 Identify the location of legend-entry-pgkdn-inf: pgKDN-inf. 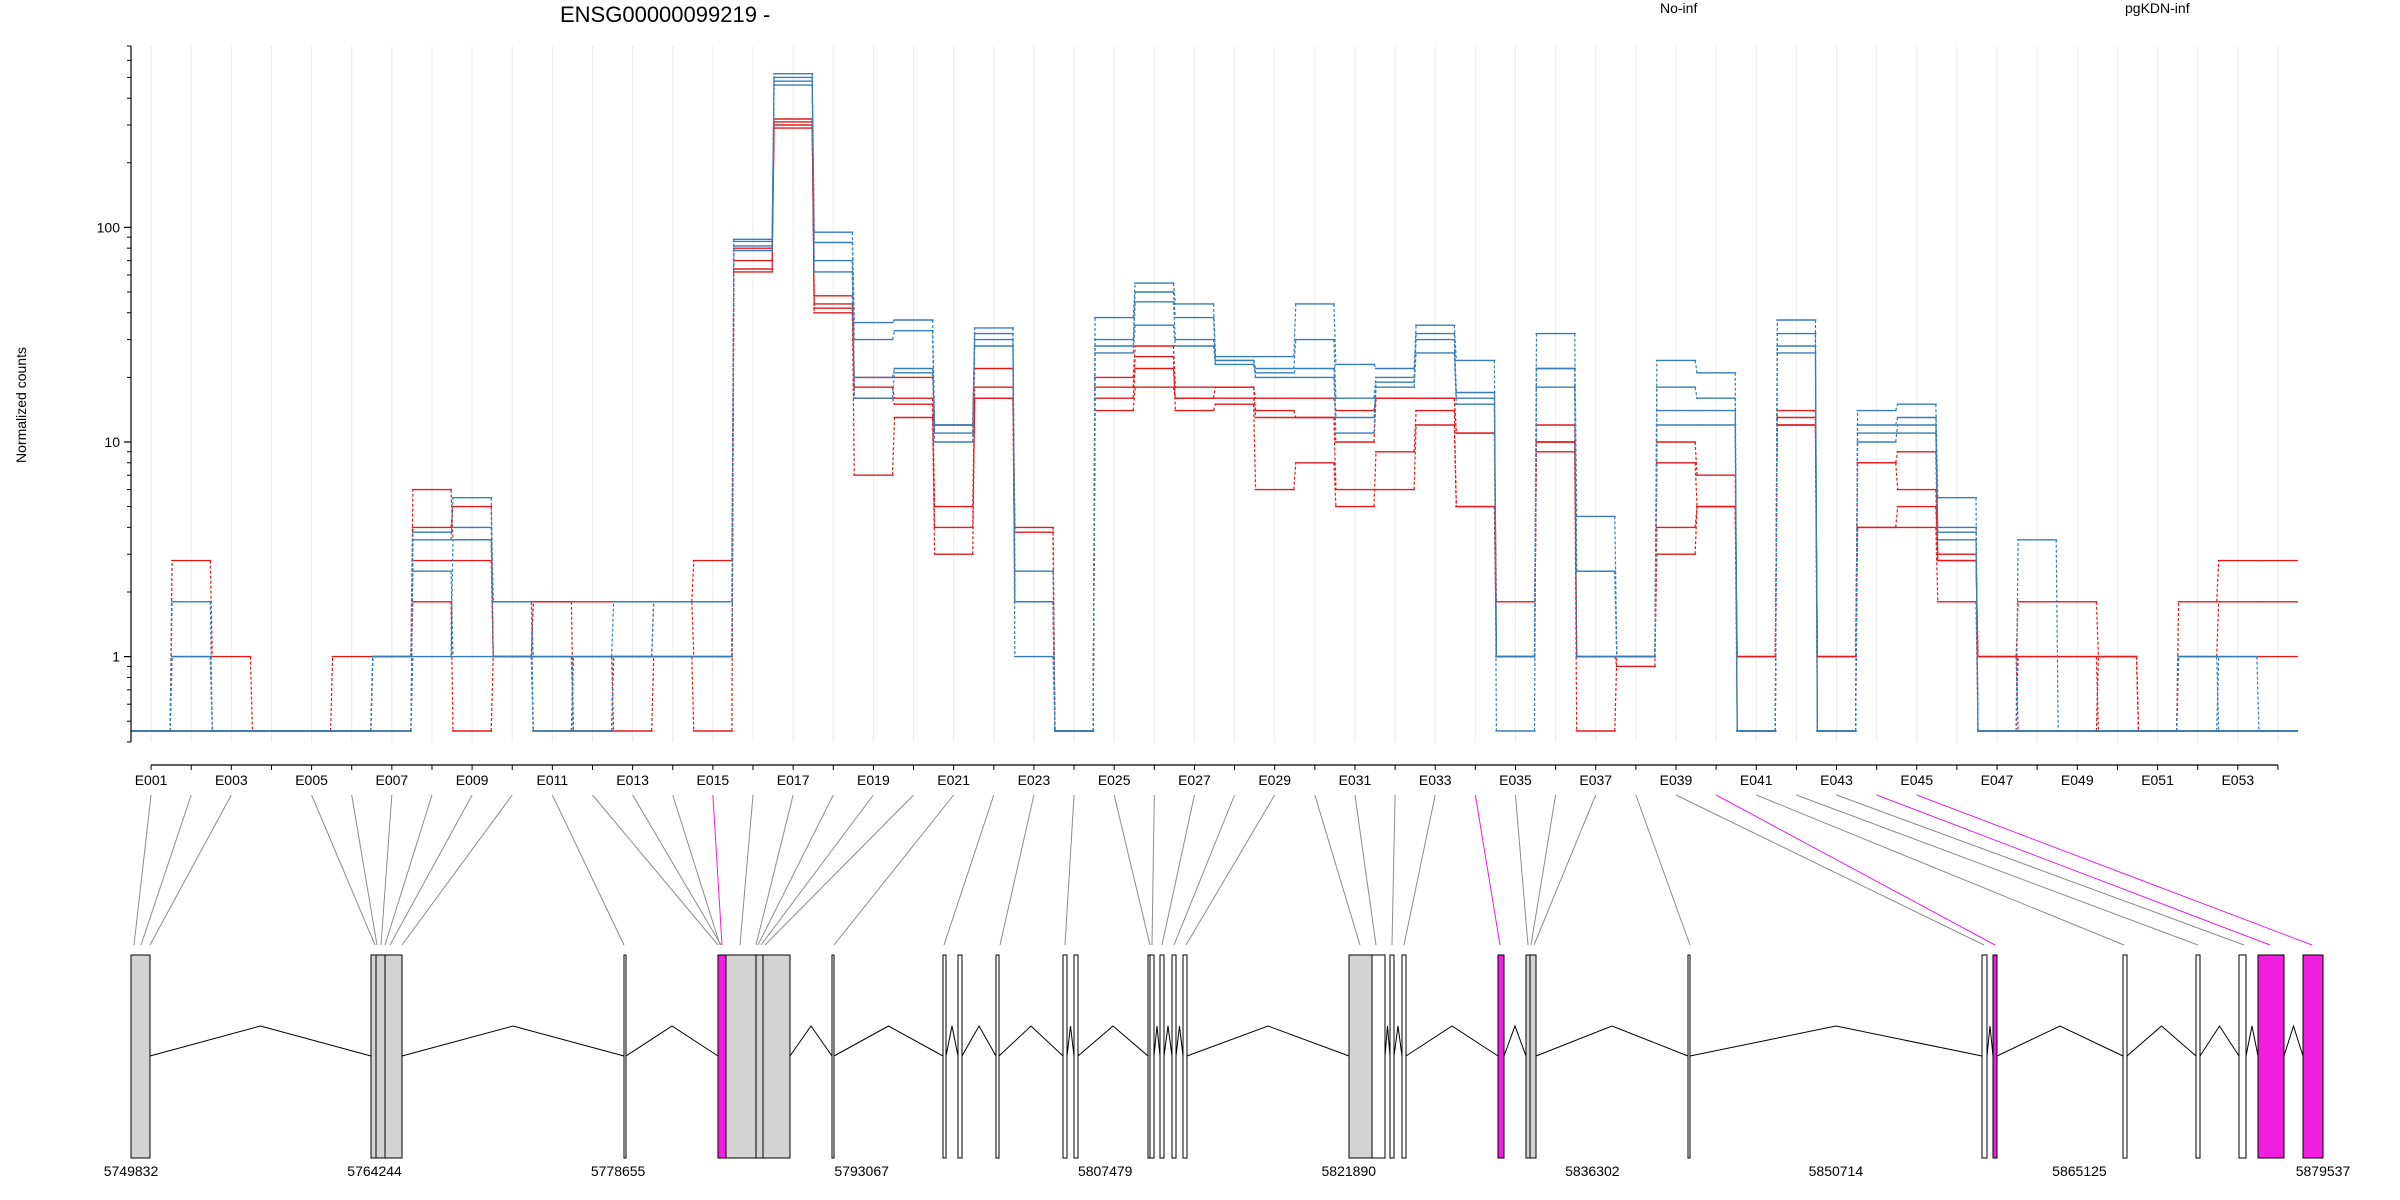
(2157, 8).